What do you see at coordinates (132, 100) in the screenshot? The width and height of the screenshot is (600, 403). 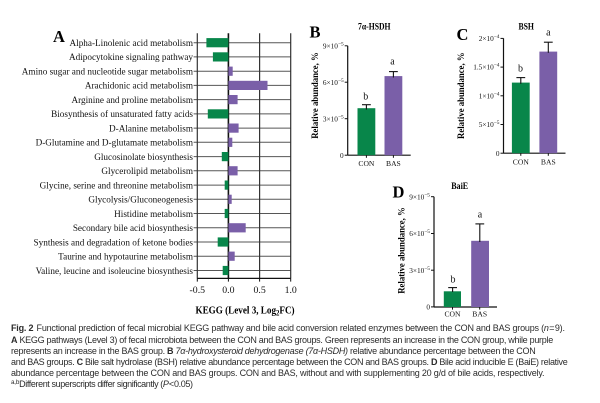 I see `svg-text:Arginine and proline metabolis: Arginine and proline metabolism` at bounding box center [132, 100].